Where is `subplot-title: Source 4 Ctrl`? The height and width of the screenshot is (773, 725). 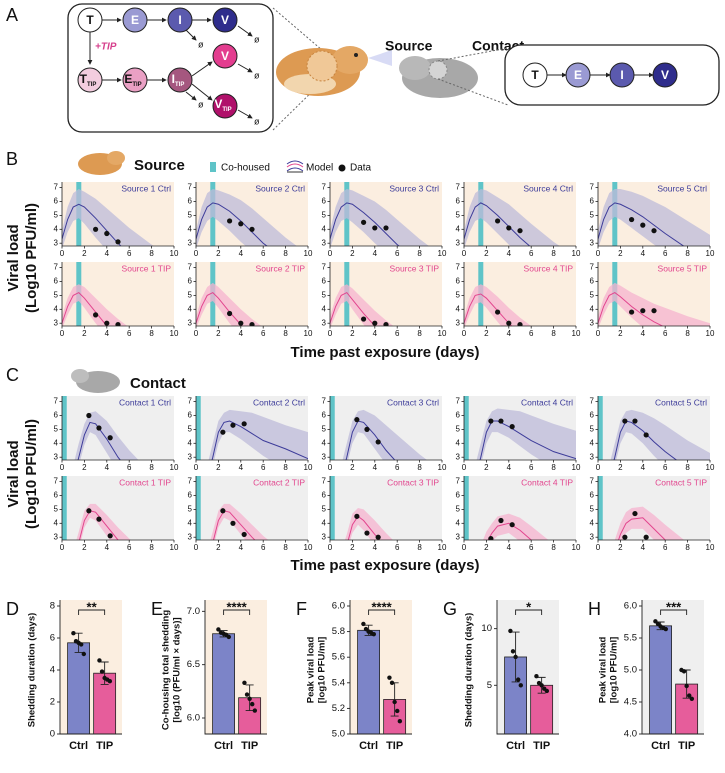
subplot-title: Source 4 Ctrl is located at coordinates (548, 188).